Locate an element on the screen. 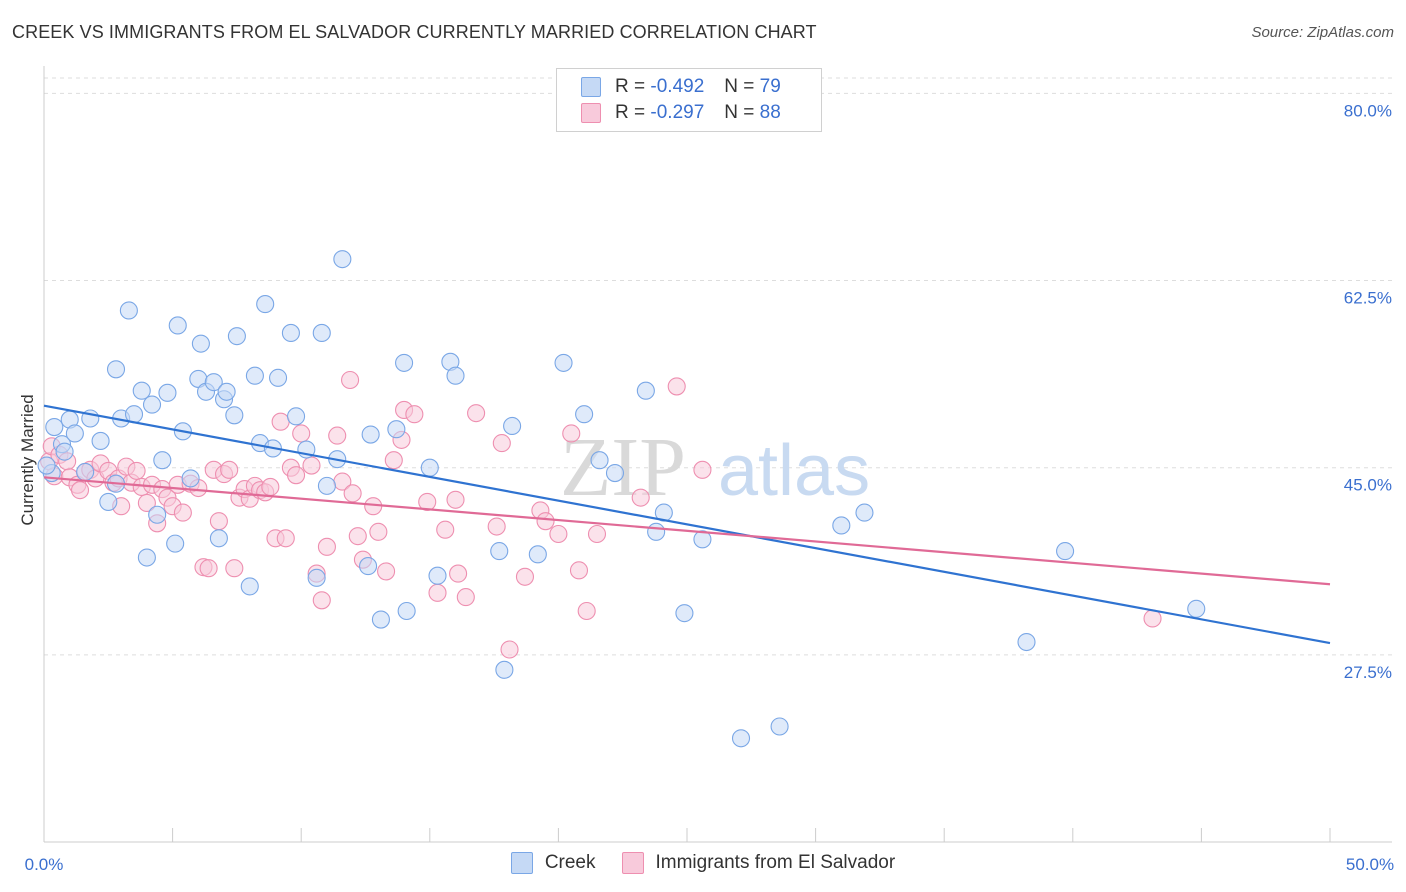  y-tick-label: 80.0% is located at coordinates (1368, 110).